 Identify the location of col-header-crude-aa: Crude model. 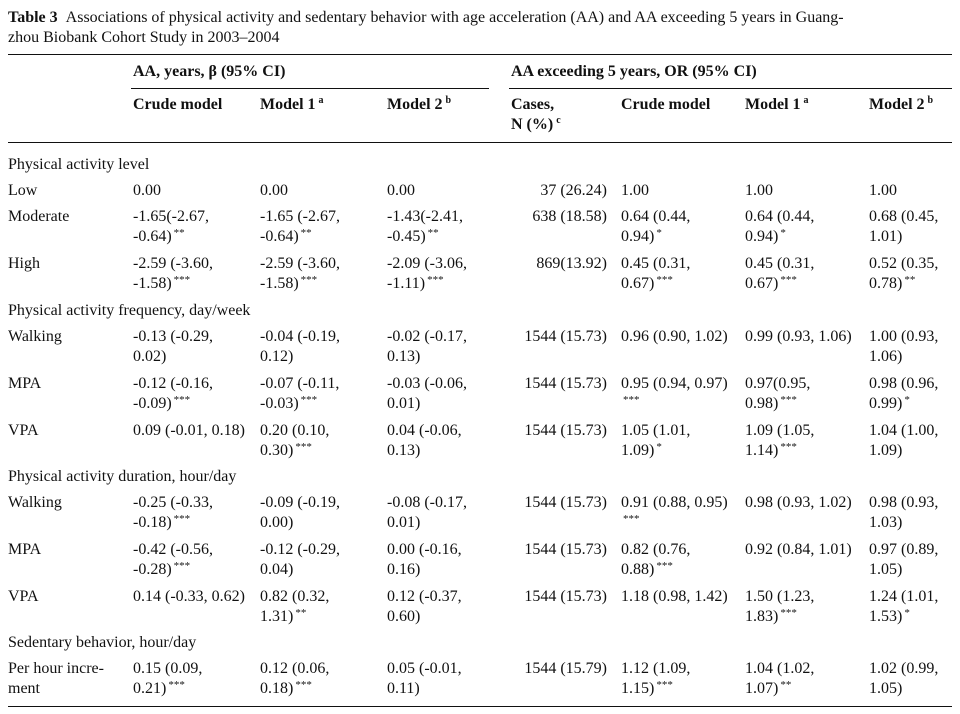
(178, 104).